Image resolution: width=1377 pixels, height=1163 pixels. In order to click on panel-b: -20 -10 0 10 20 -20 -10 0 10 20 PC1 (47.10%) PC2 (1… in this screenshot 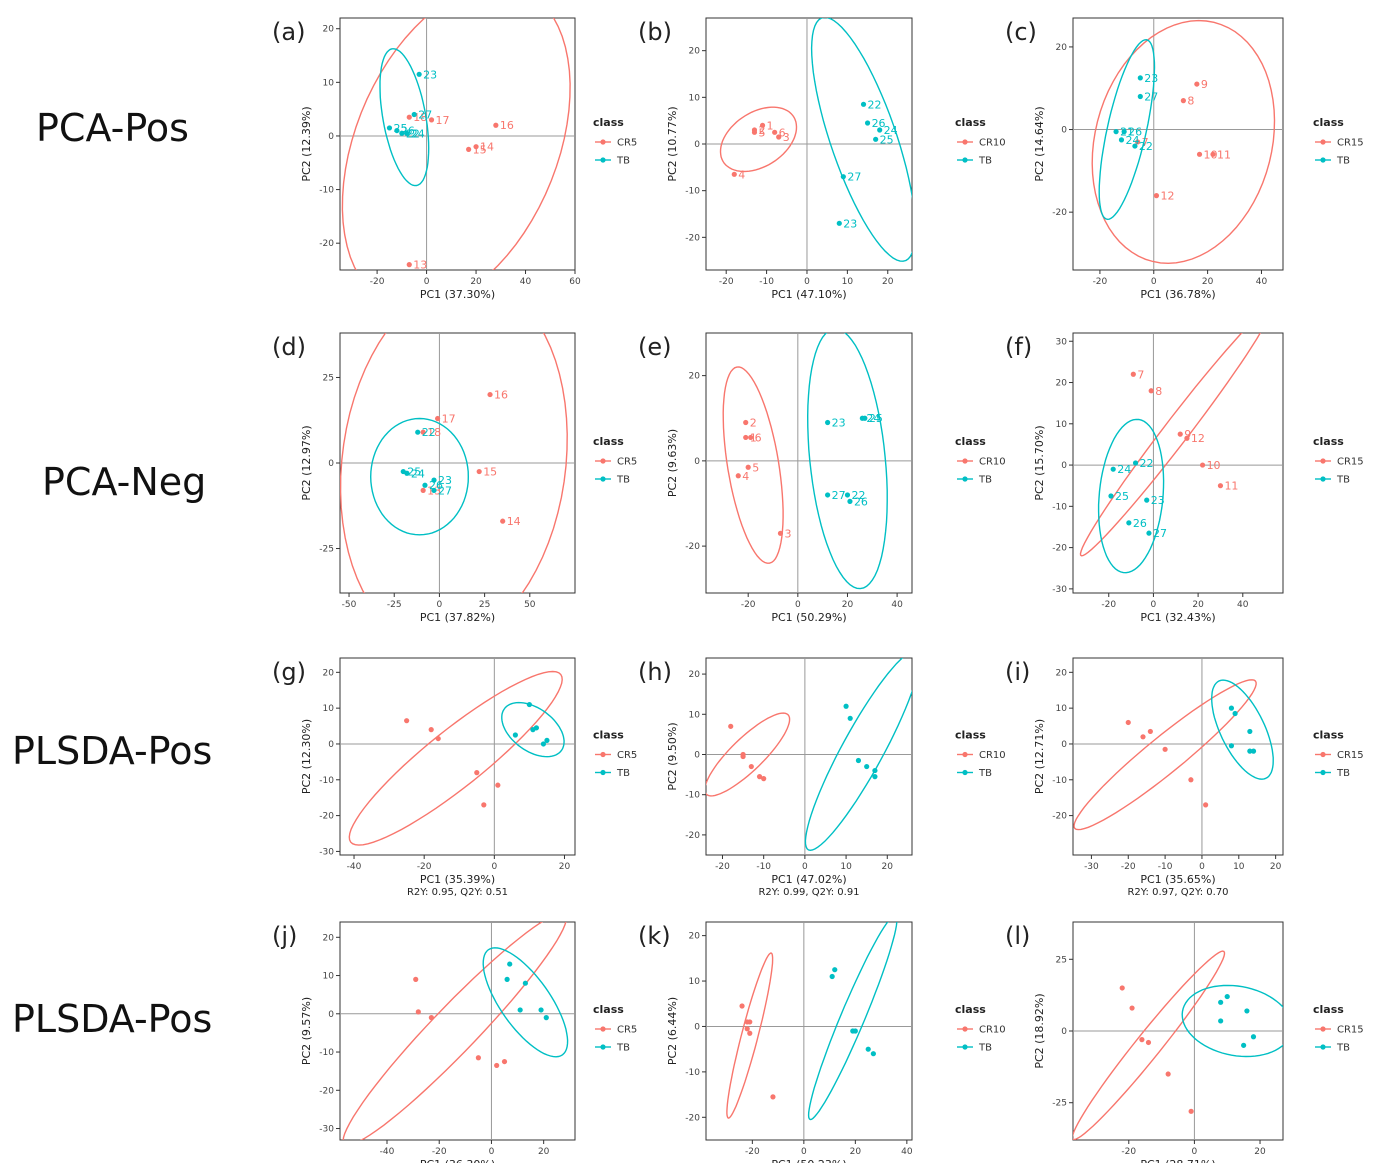, I will do `click(822, 159)`.